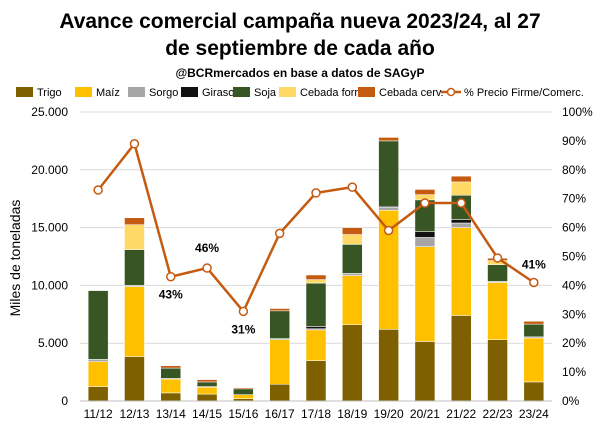  I want to click on x-tick-label: 22/23, so click(498, 414).